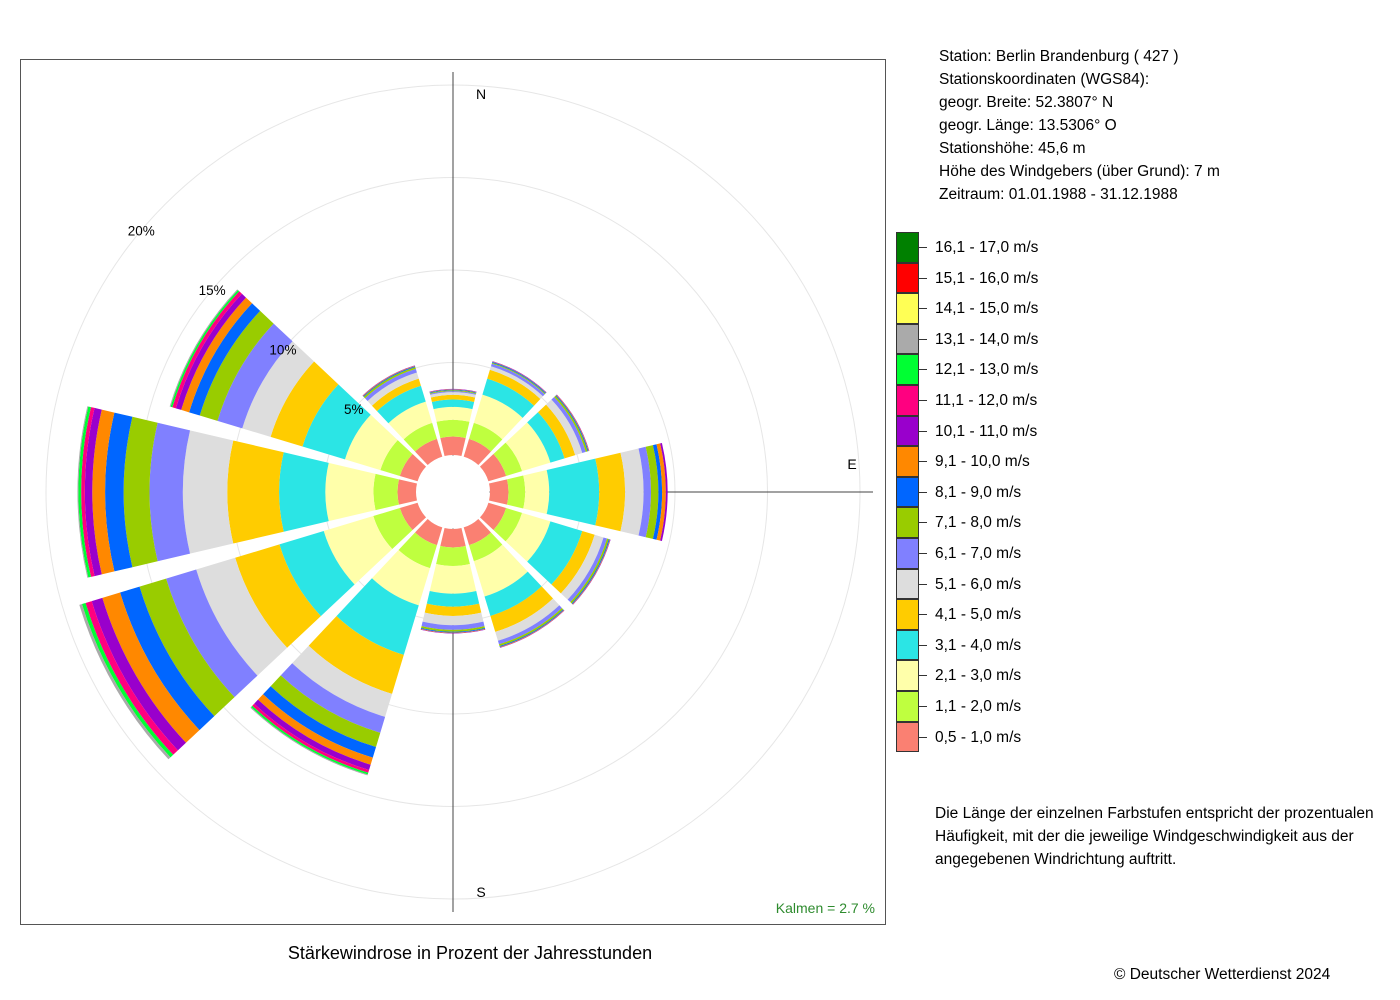 Image resolution: width=1400 pixels, height=1000 pixels. Describe the element at coordinates (1028, 125) in the screenshot. I see `station-longitude: geogr. Länge: 13.5306° O` at that location.